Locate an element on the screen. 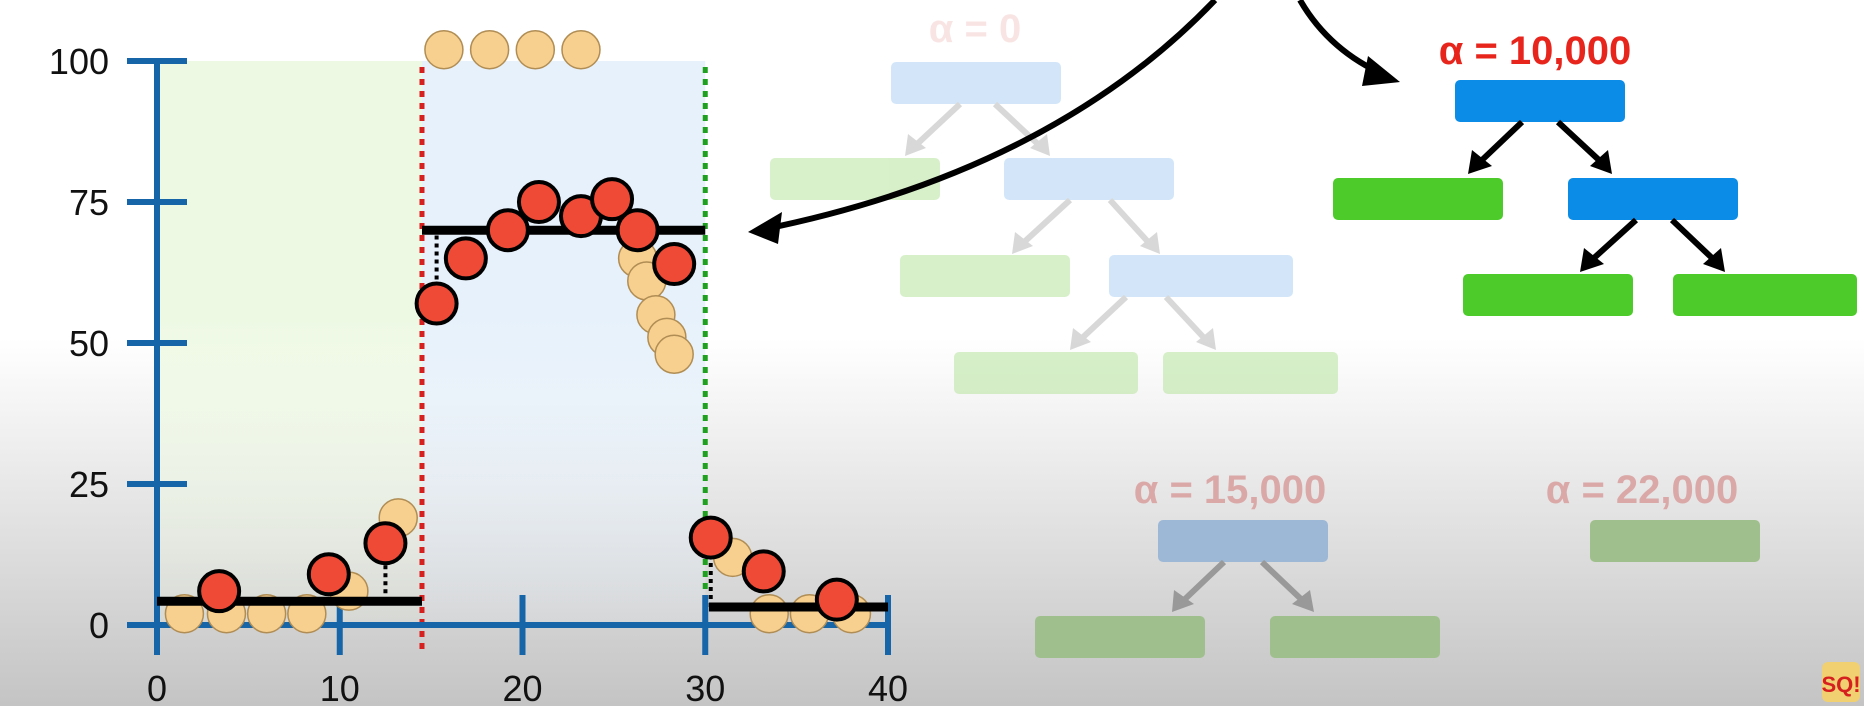 This screenshot has height=706, width=1864. tree-alpha-0-arrowheads is located at coordinates (1060, 242).